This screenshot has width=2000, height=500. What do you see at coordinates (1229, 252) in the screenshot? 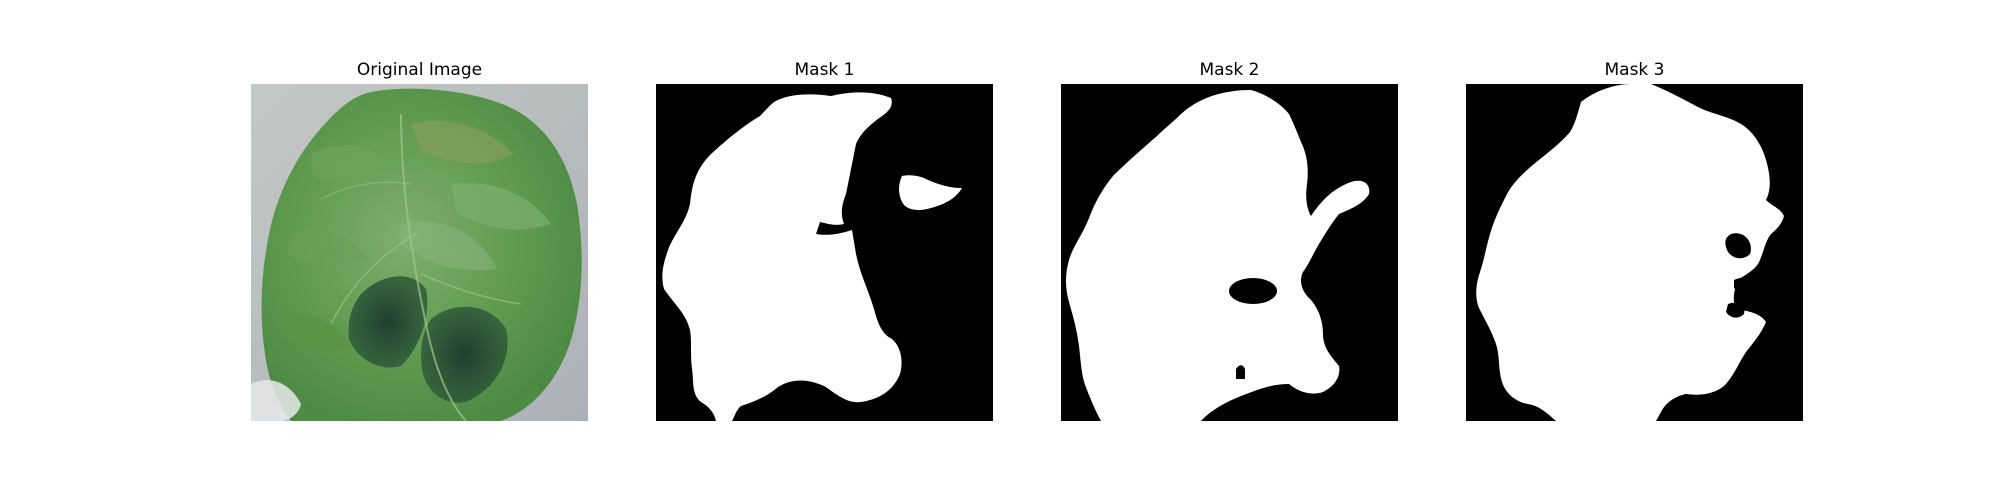
I see `mask-2-image` at bounding box center [1229, 252].